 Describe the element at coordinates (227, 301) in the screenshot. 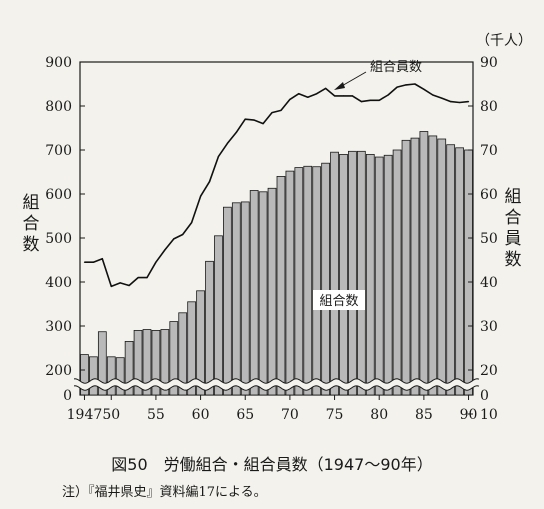

I see `bar-1963` at that location.